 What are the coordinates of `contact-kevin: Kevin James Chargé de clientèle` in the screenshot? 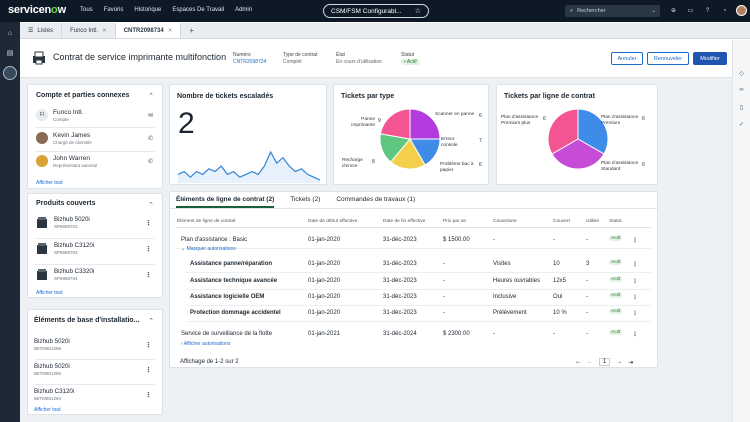 It's located at (64, 138).